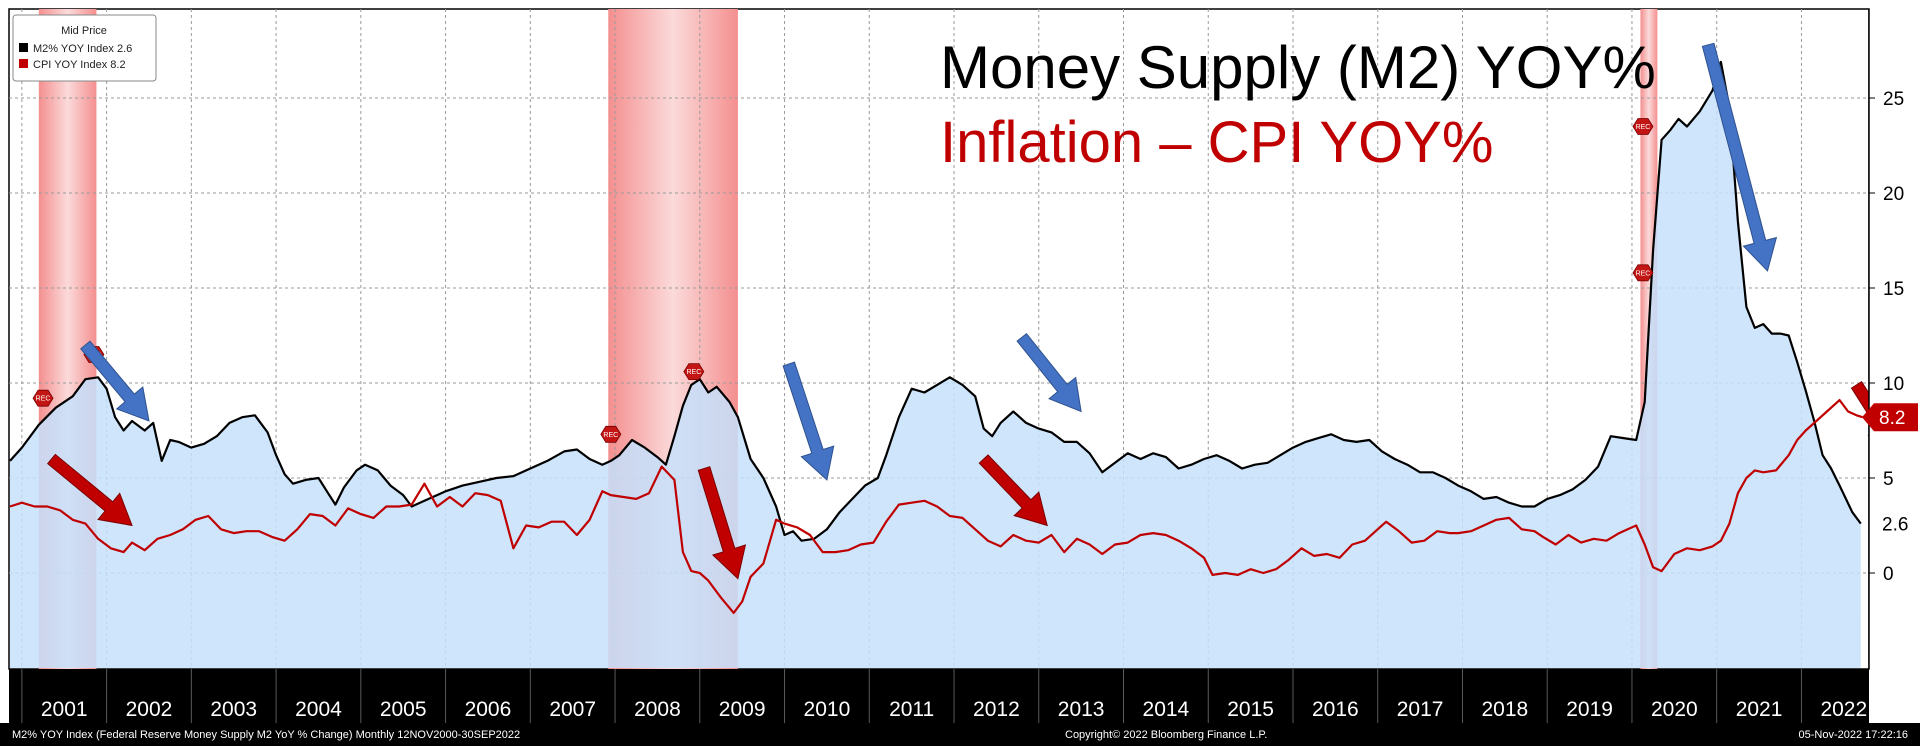  I want to click on x-tick-label: 2009, so click(742, 709).